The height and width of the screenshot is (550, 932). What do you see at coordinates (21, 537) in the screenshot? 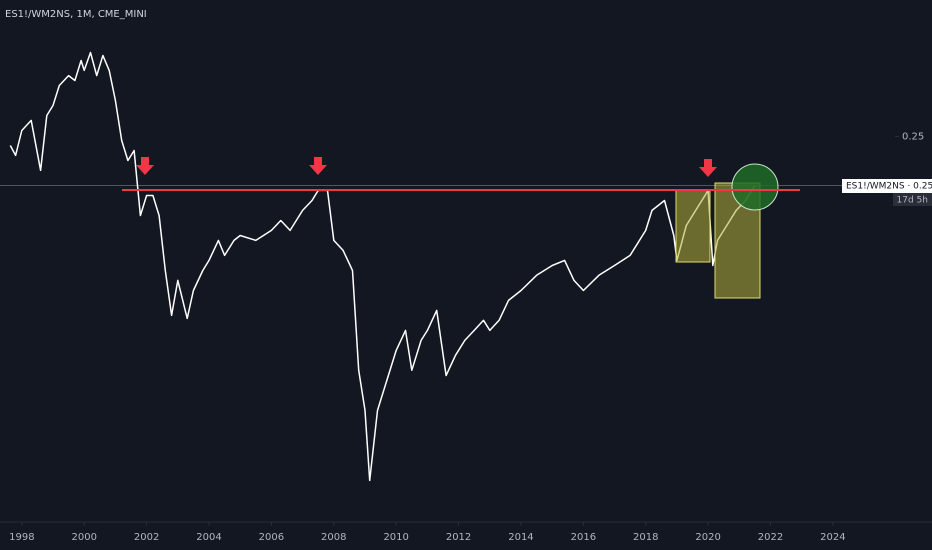
I see `x-tick-label: 1998` at bounding box center [21, 537].